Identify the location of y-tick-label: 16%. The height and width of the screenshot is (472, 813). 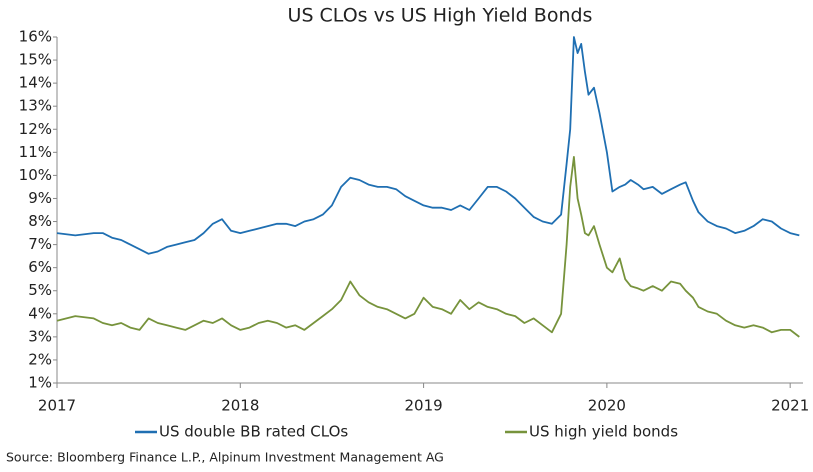
(35, 37).